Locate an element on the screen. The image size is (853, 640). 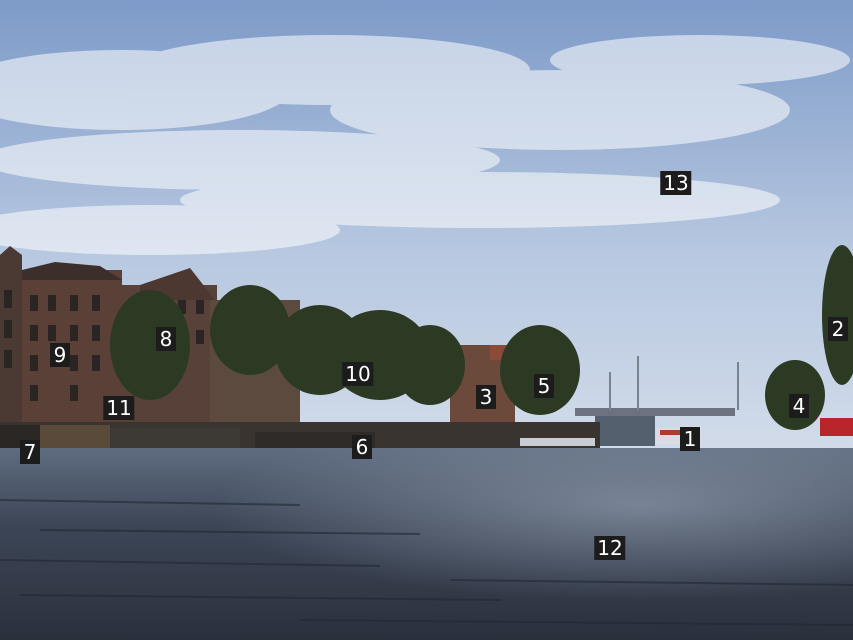
marker-1: 1 is located at coordinates (690, 439).